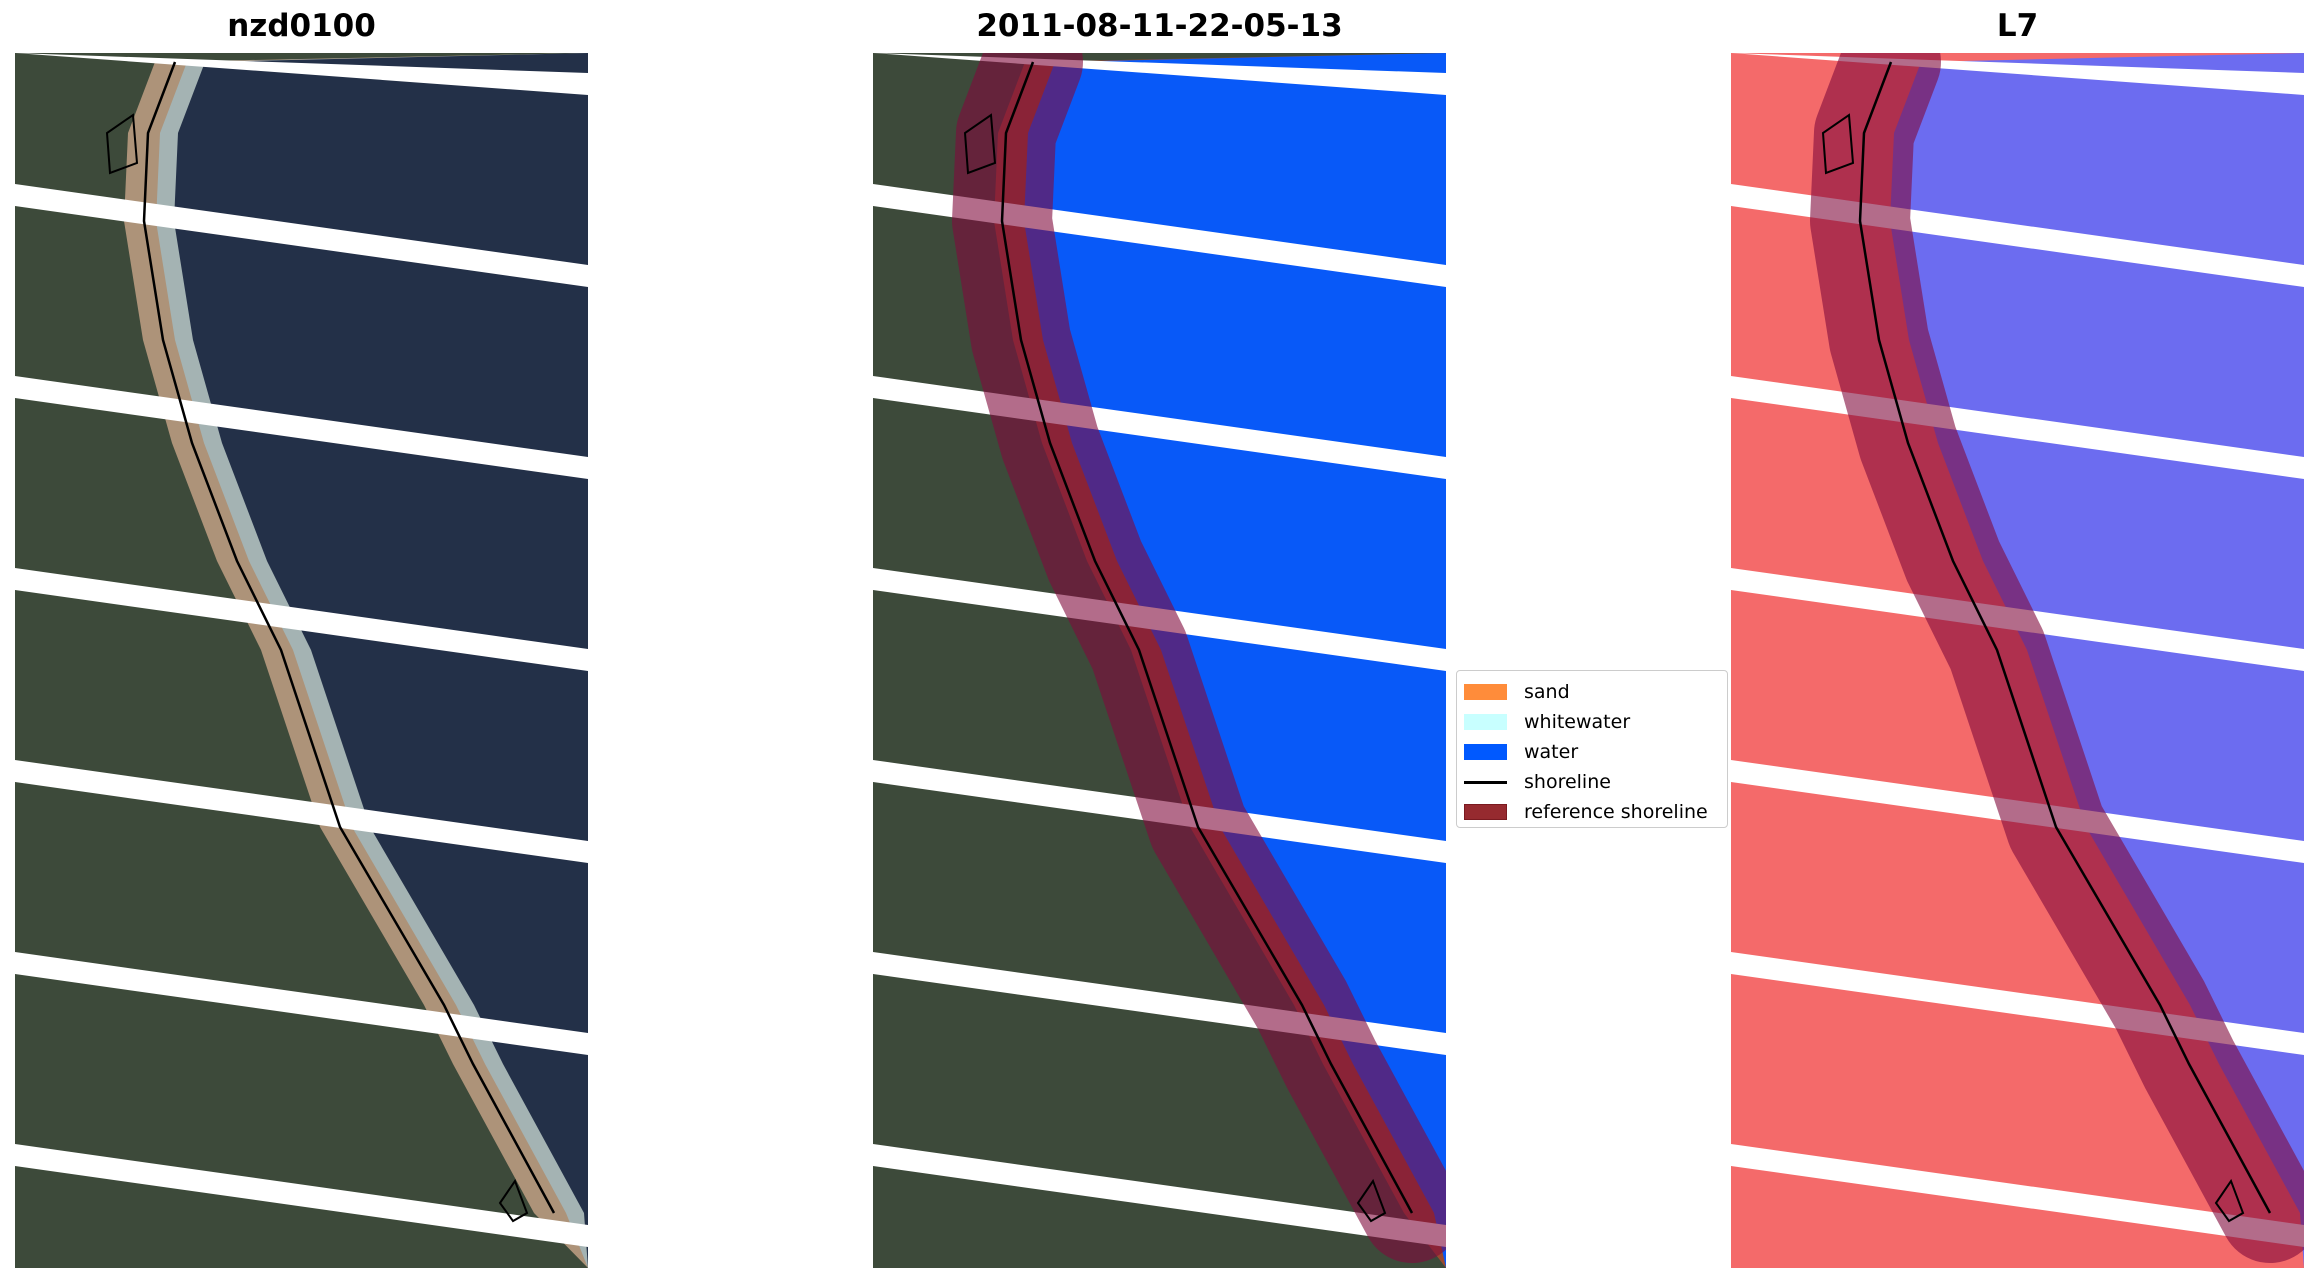 Image resolution: width=2317 pixels, height=1283 pixels. Describe the element at coordinates (1159, 26) in the screenshot. I see `panel-title-classified: 2011-08-11-22-05-13` at that location.